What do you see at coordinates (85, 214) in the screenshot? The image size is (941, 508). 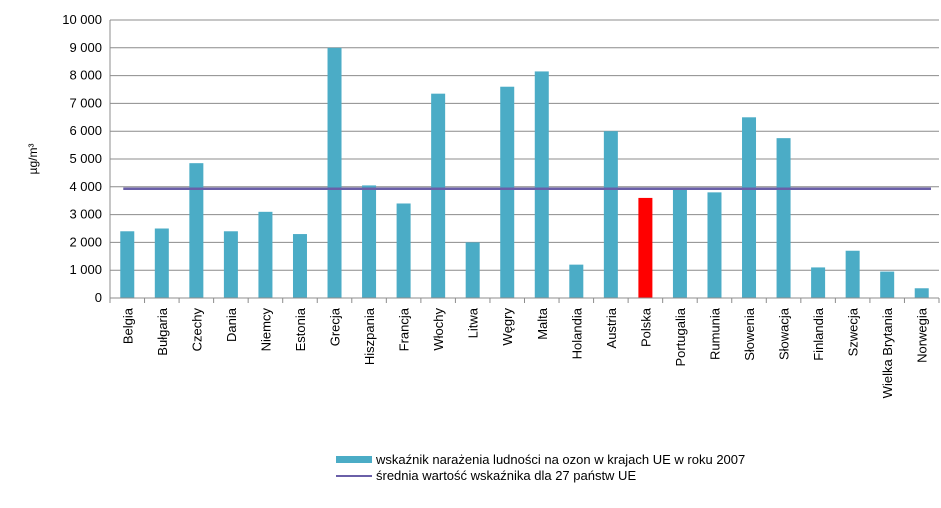 I see `y-tick-label: 3 000` at bounding box center [85, 214].